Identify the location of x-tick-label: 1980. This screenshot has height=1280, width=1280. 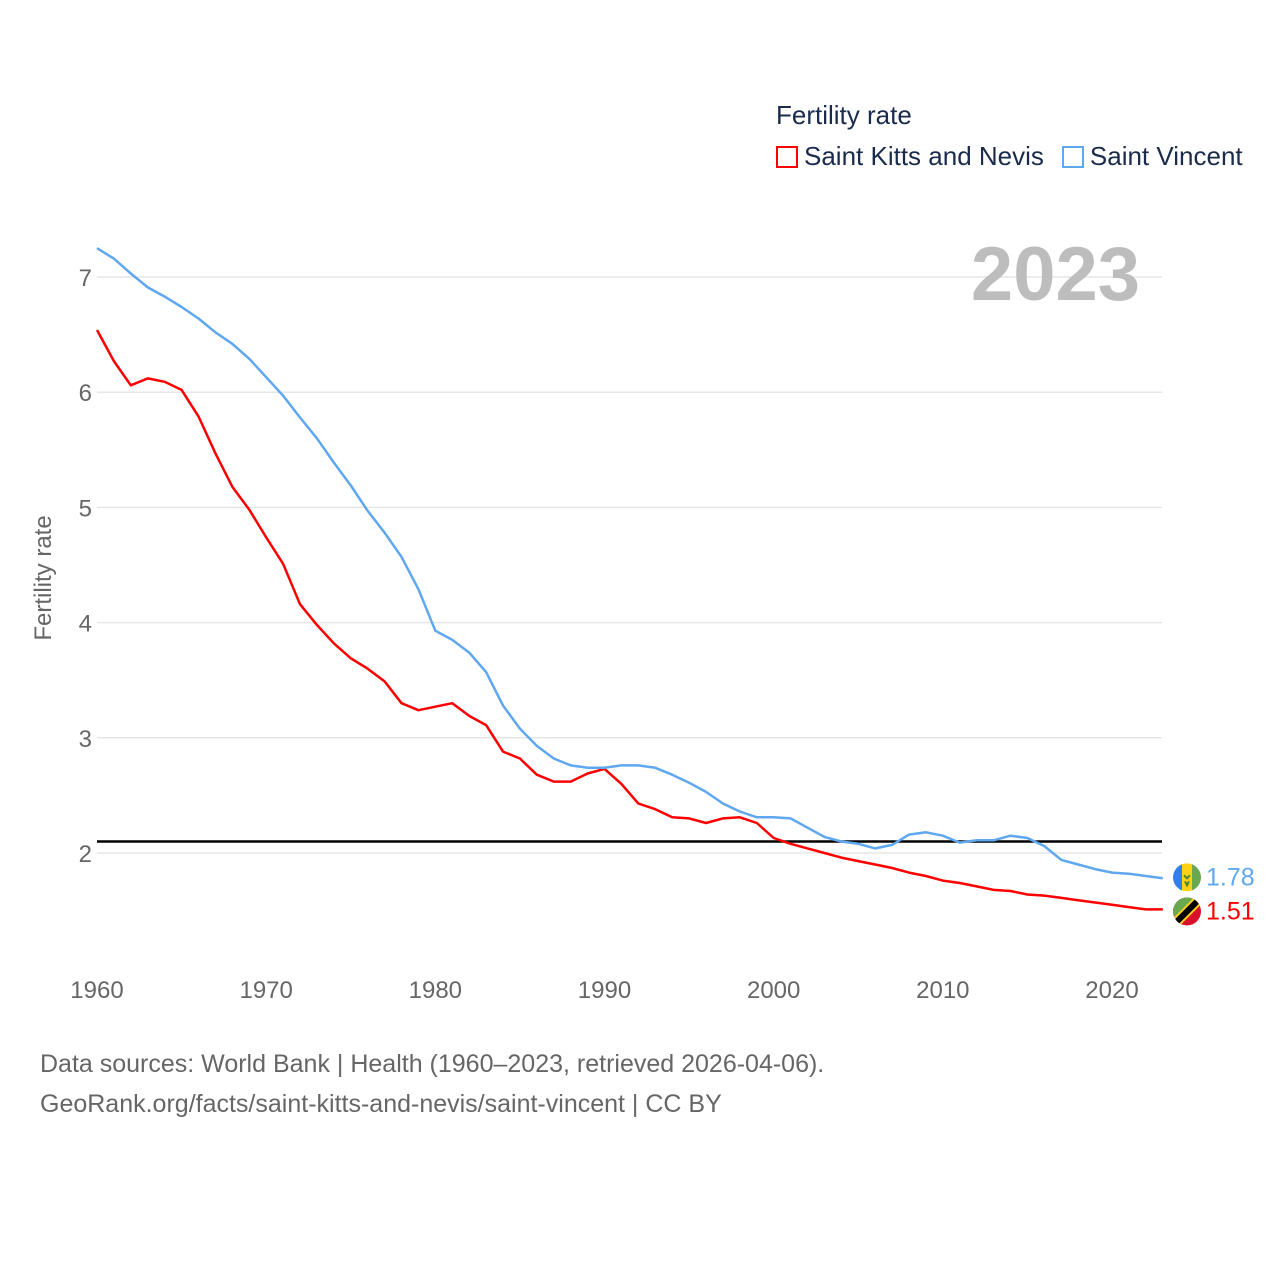
(435, 990).